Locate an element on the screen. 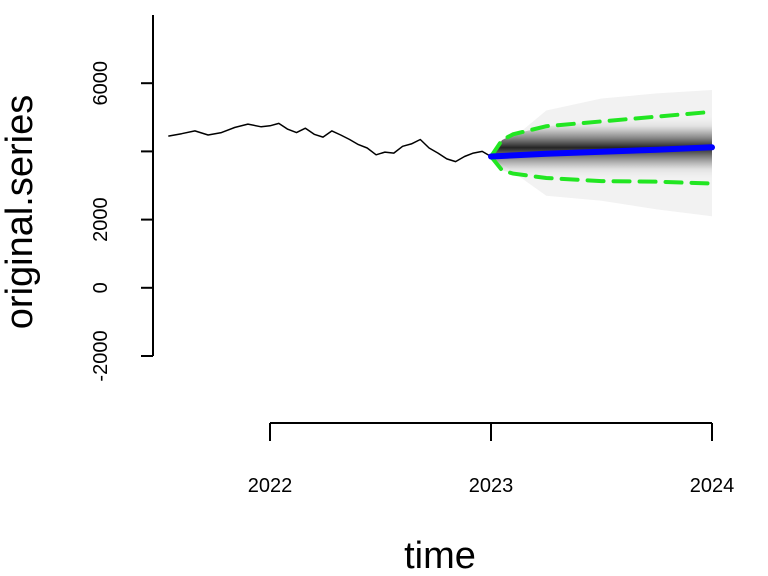  x-tick-label: 2023 is located at coordinates (491, 486).